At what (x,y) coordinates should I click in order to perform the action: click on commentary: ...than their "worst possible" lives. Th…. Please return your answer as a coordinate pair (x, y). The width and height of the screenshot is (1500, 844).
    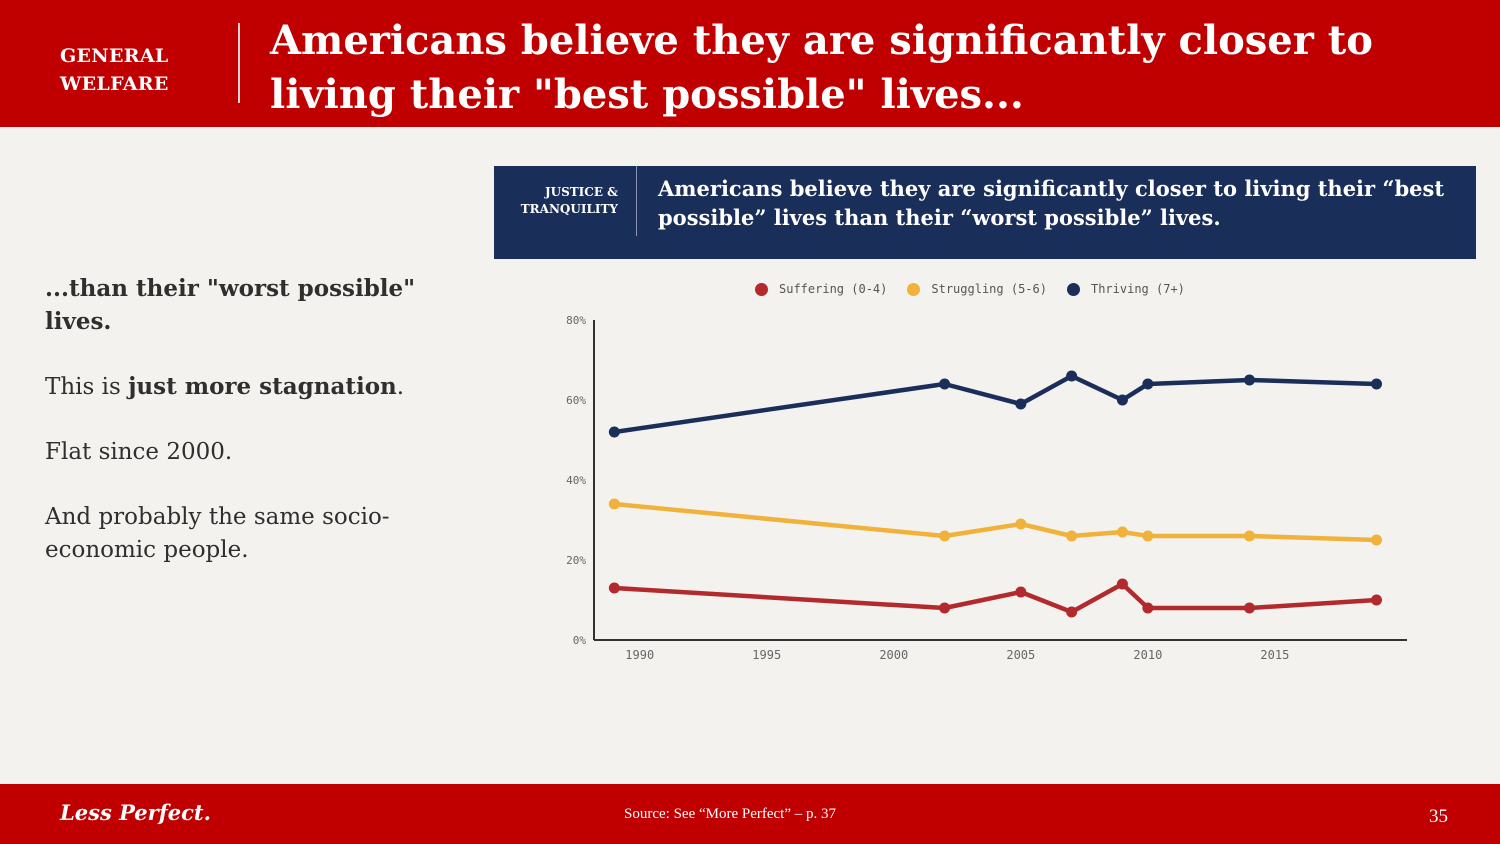
    Looking at the image, I should click on (255, 435).